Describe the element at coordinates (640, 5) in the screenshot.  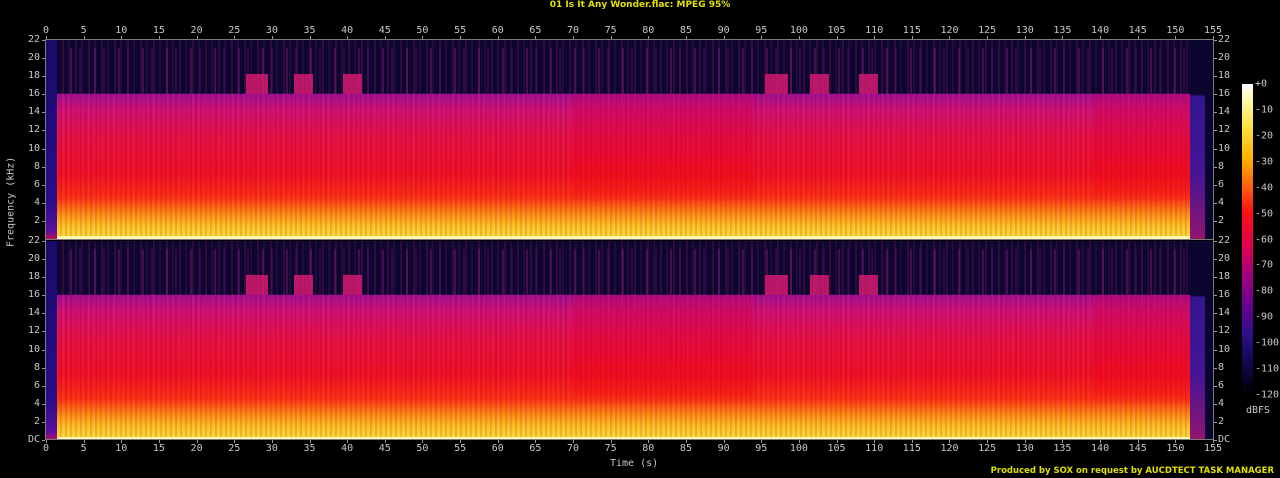
I see `chart-title: 01 Is It Any Wonder.flac: MPEG 95%` at that location.